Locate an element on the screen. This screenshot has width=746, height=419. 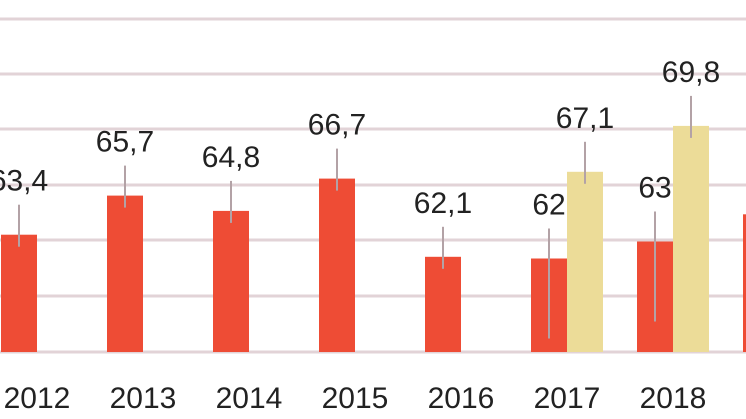
data-label: 62 is located at coordinates (548, 205).